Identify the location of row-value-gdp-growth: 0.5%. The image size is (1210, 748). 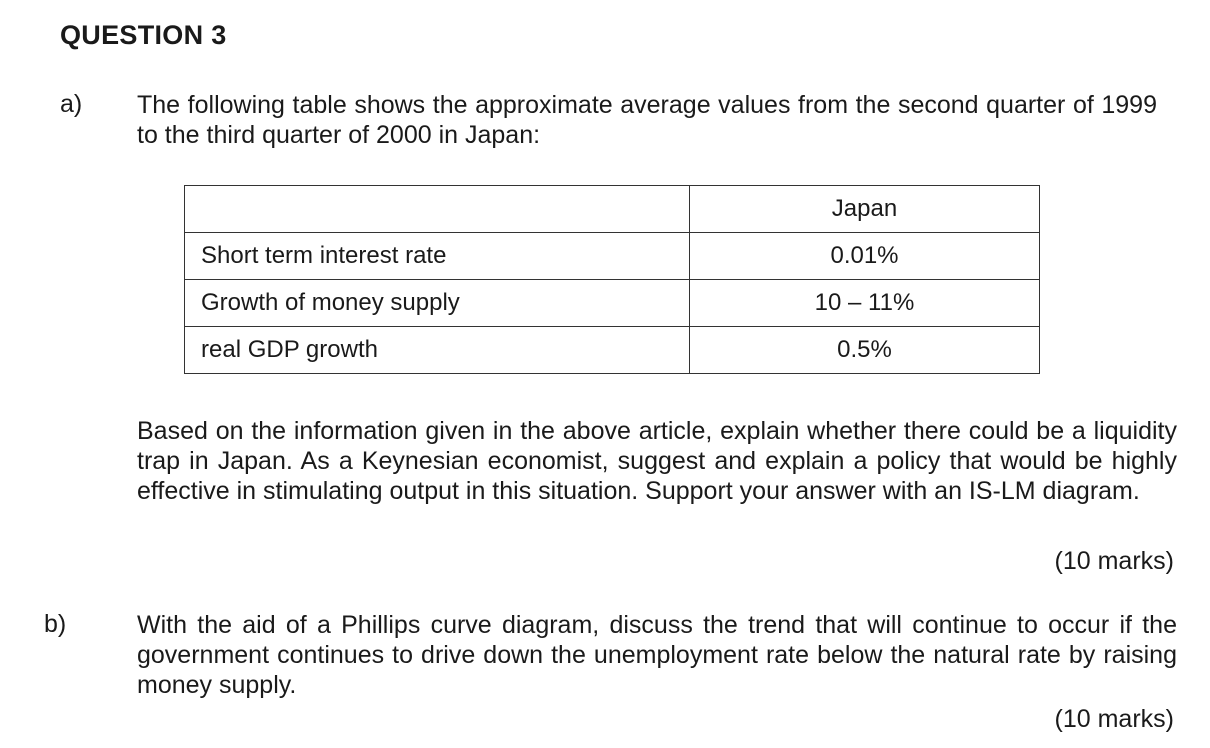
(864, 350).